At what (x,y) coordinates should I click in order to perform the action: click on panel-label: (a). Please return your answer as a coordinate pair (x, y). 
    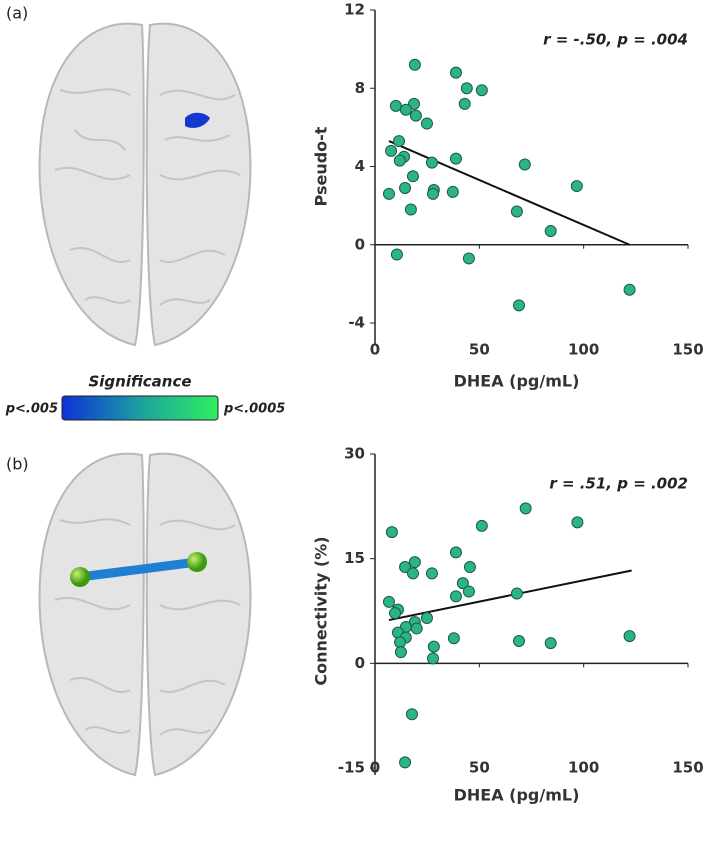
    Looking at the image, I should click on (17, 13).